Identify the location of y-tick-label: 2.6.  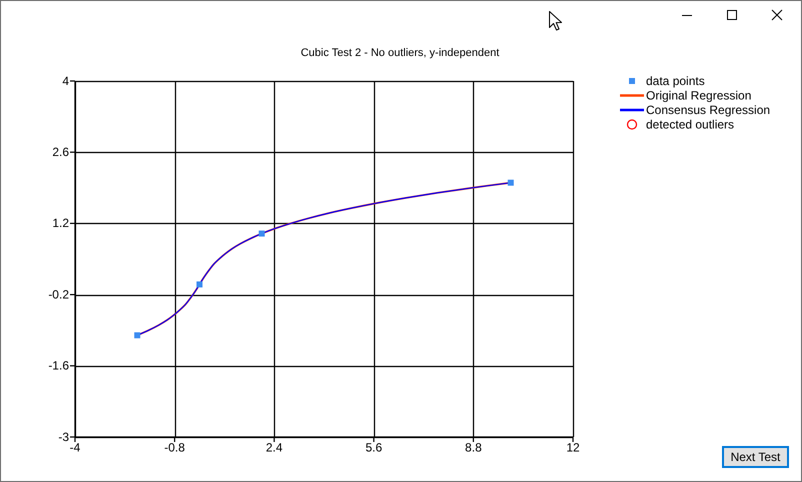
(61, 152).